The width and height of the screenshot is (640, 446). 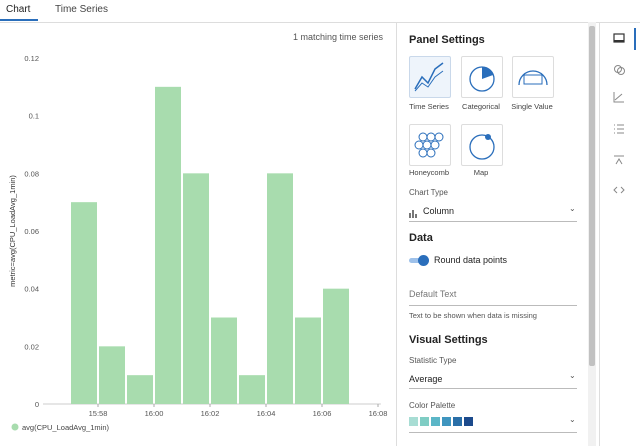 What do you see at coordinates (81, 9) in the screenshot?
I see `tab-time-series: Time Series` at bounding box center [81, 9].